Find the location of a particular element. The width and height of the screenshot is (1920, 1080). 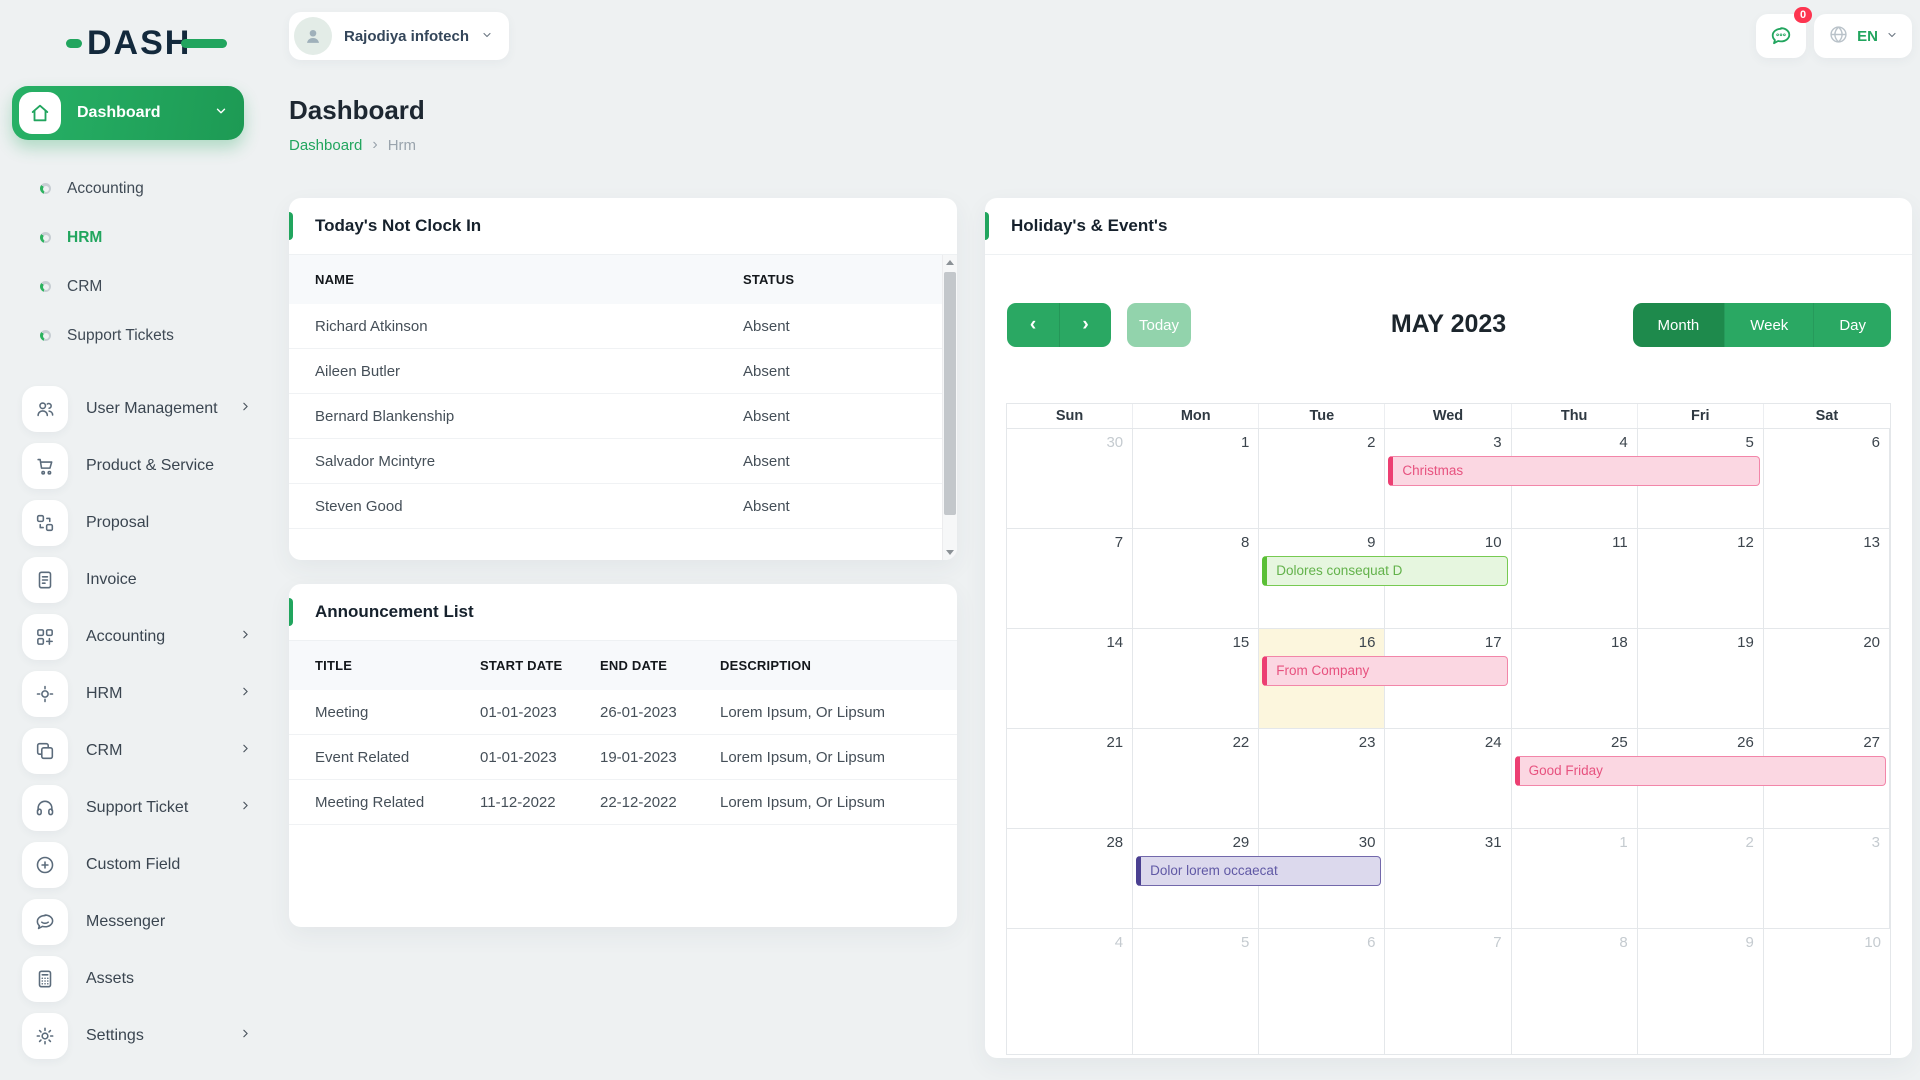

sidebar-item-accounting: Accounting is located at coordinates (137, 636).